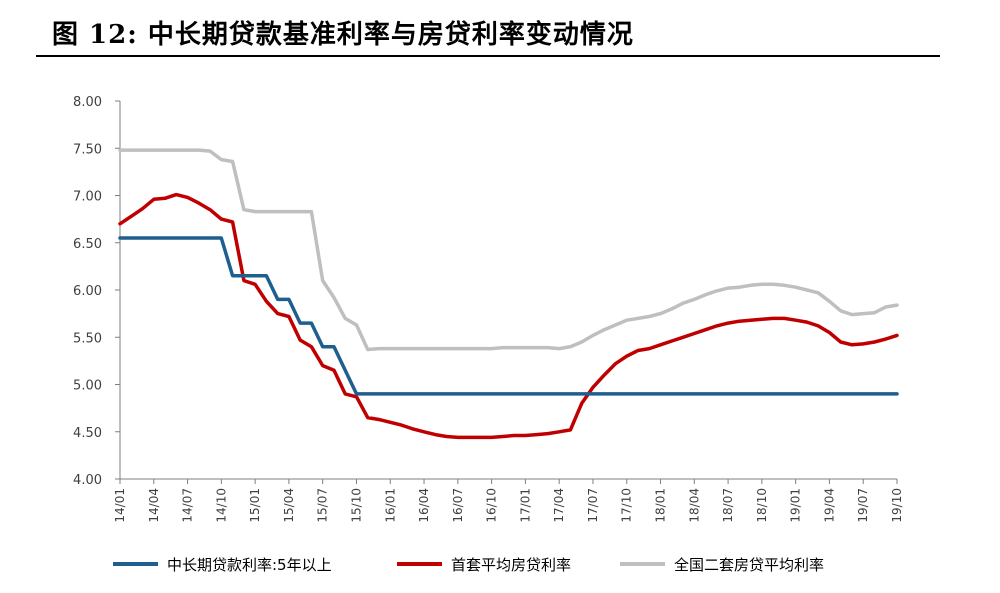 The image size is (1000, 593). I want to click on legend-label-0: 中长期贷款利率:5年以上, so click(249, 565).